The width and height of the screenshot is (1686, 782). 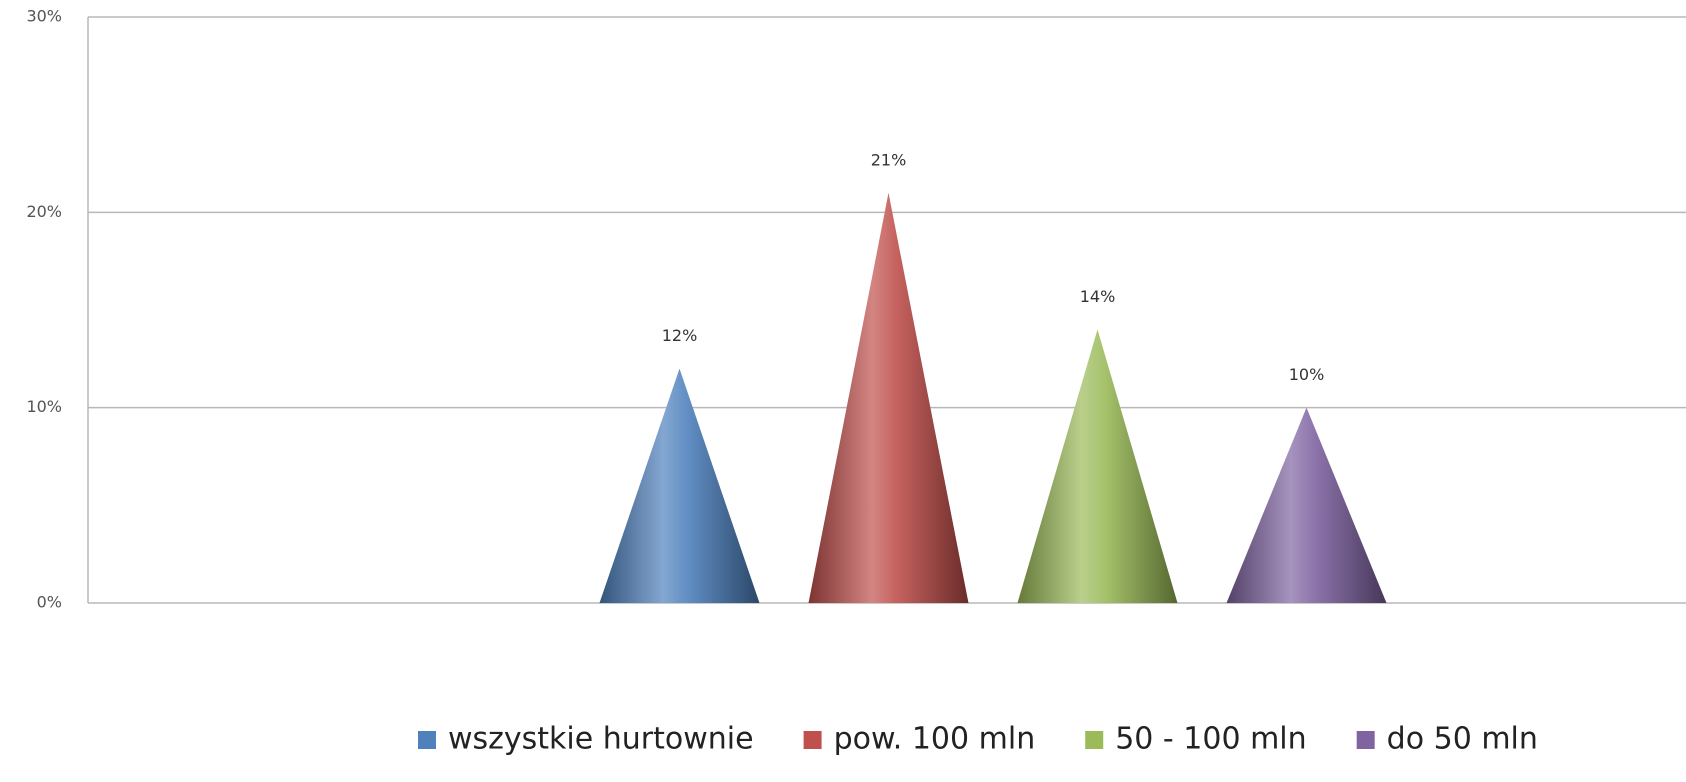 What do you see at coordinates (889, 159) in the screenshot?
I see `data-label: 21%` at bounding box center [889, 159].